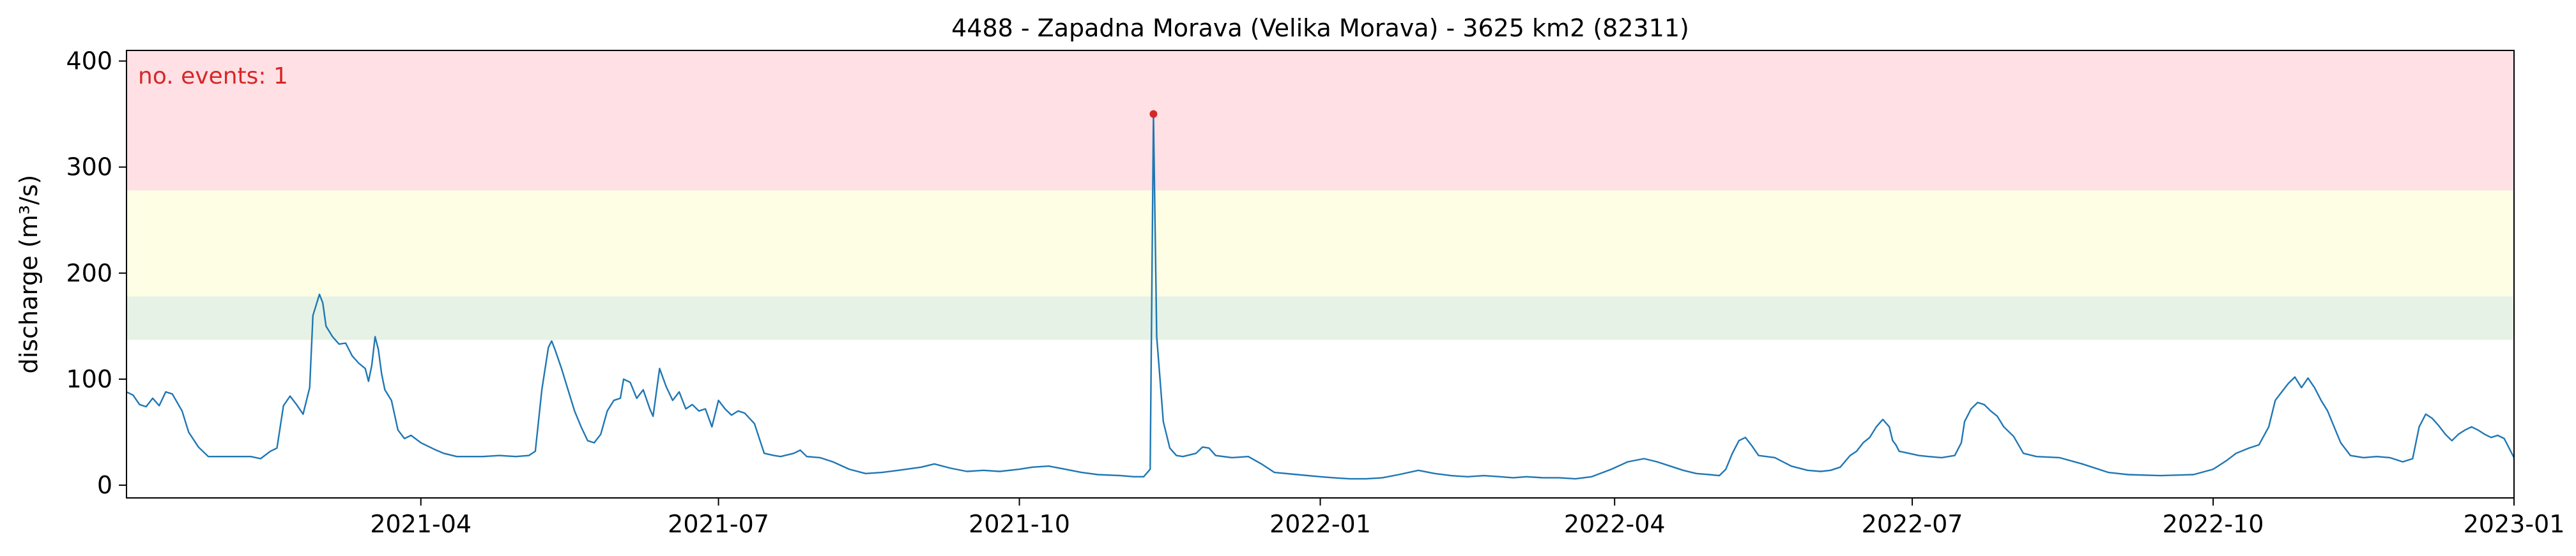 This screenshot has width=2576, height=556. What do you see at coordinates (1615, 524) in the screenshot?
I see `x-tick-label: 2022-04` at bounding box center [1615, 524].